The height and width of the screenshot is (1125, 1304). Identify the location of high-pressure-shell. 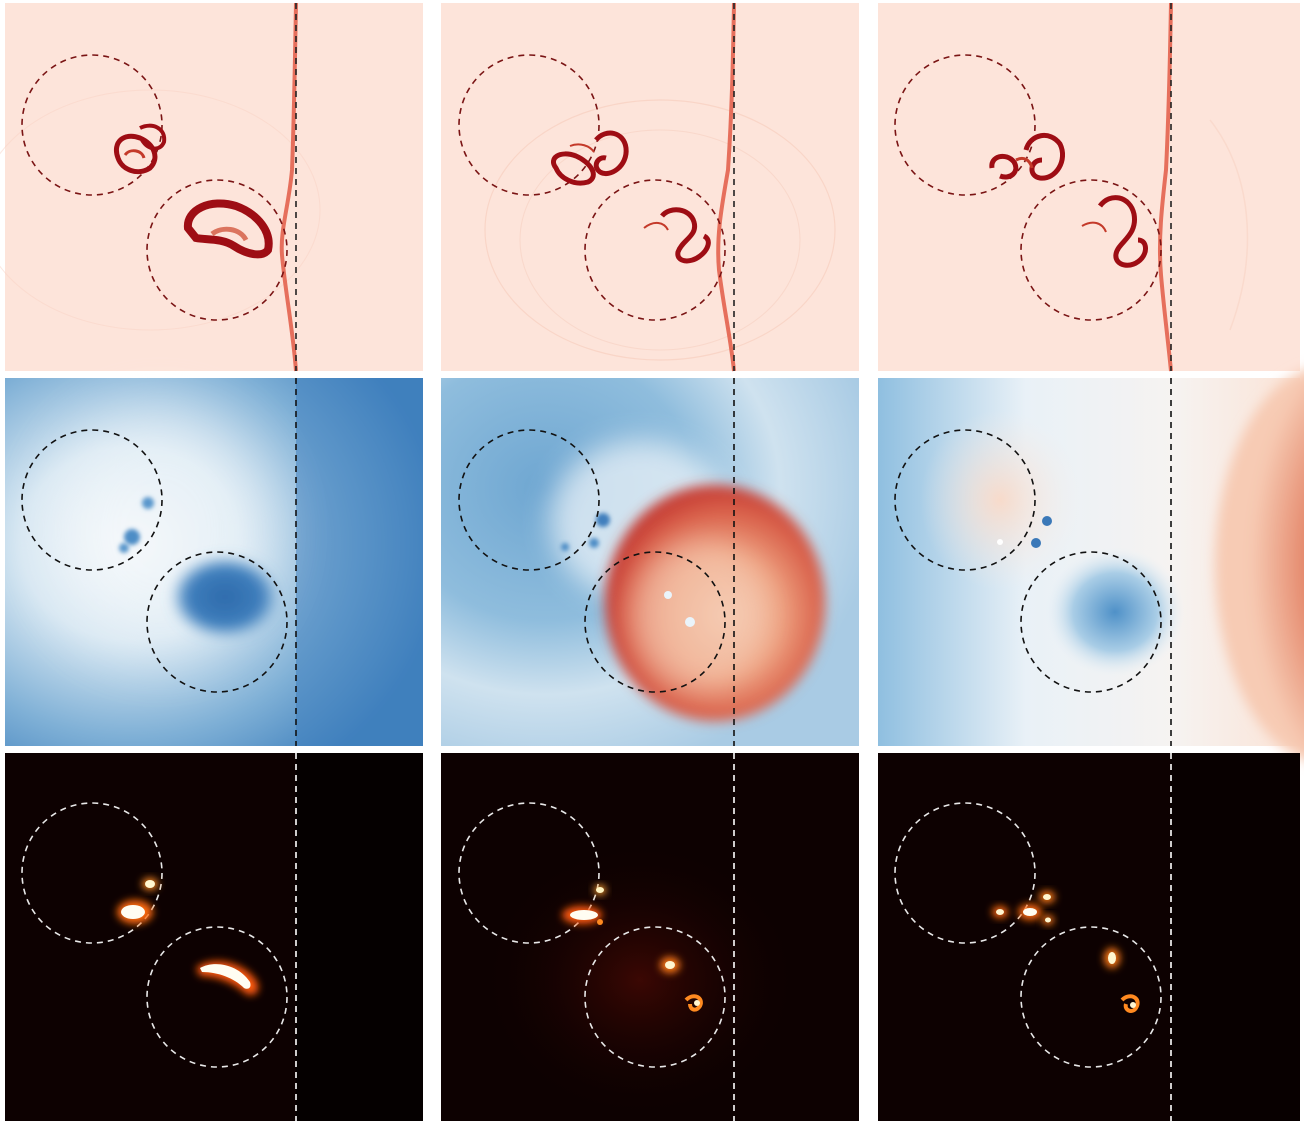
(1259, 565).